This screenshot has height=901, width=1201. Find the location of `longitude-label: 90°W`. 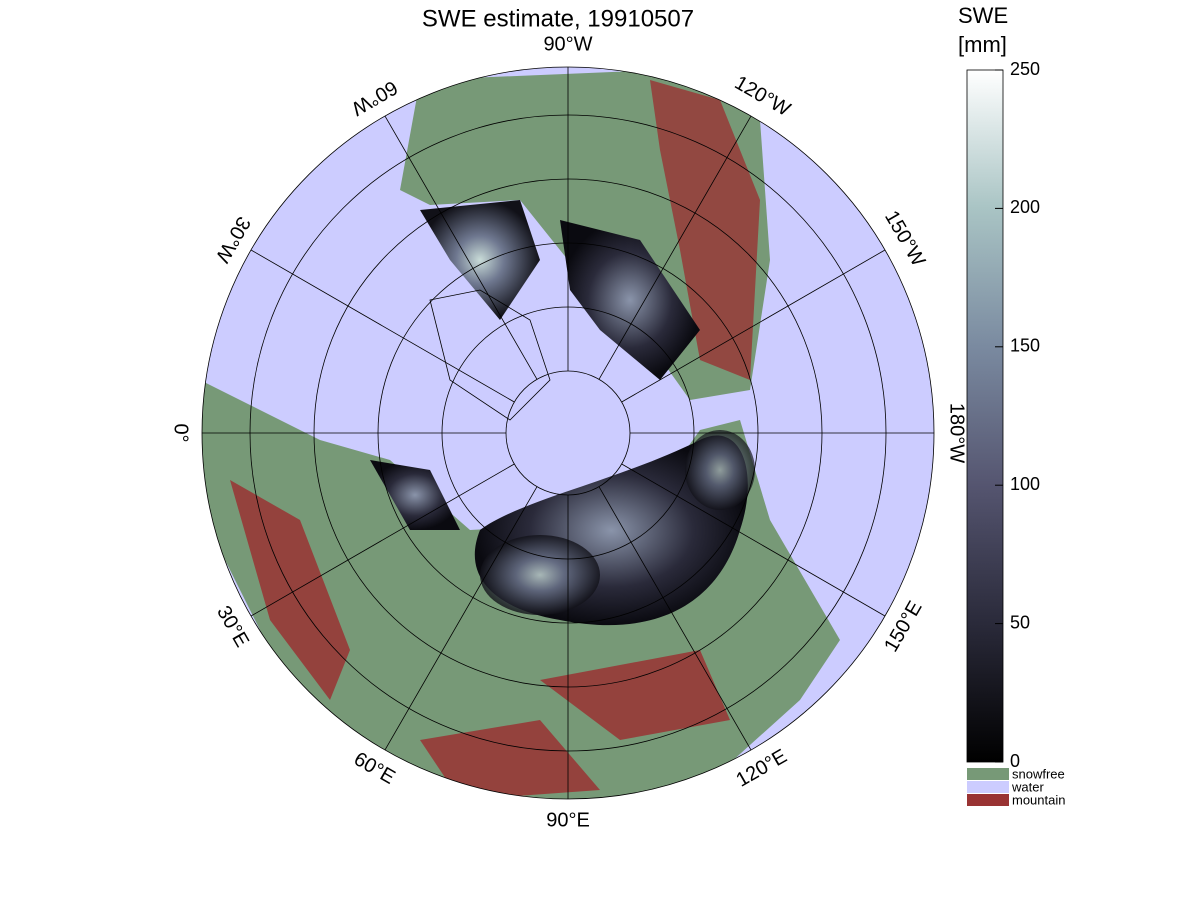

longitude-label: 90°W is located at coordinates (567, 44).